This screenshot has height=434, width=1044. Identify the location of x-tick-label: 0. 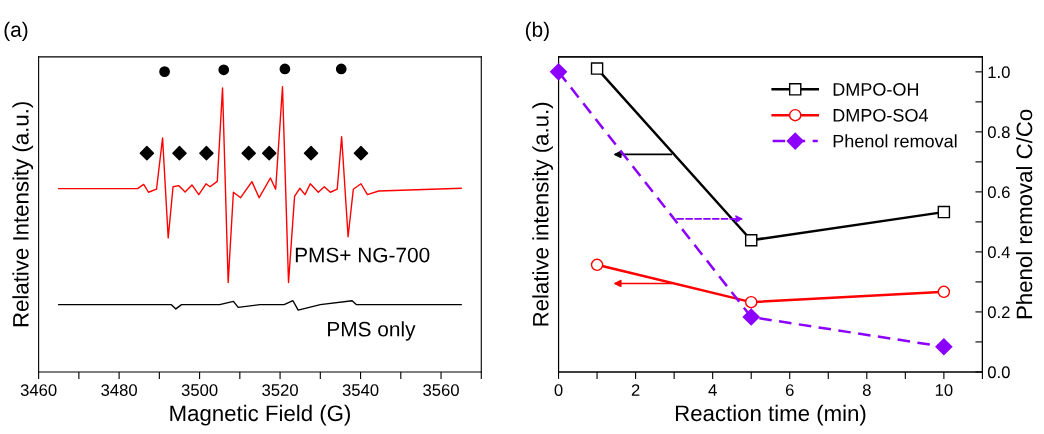
(558, 390).